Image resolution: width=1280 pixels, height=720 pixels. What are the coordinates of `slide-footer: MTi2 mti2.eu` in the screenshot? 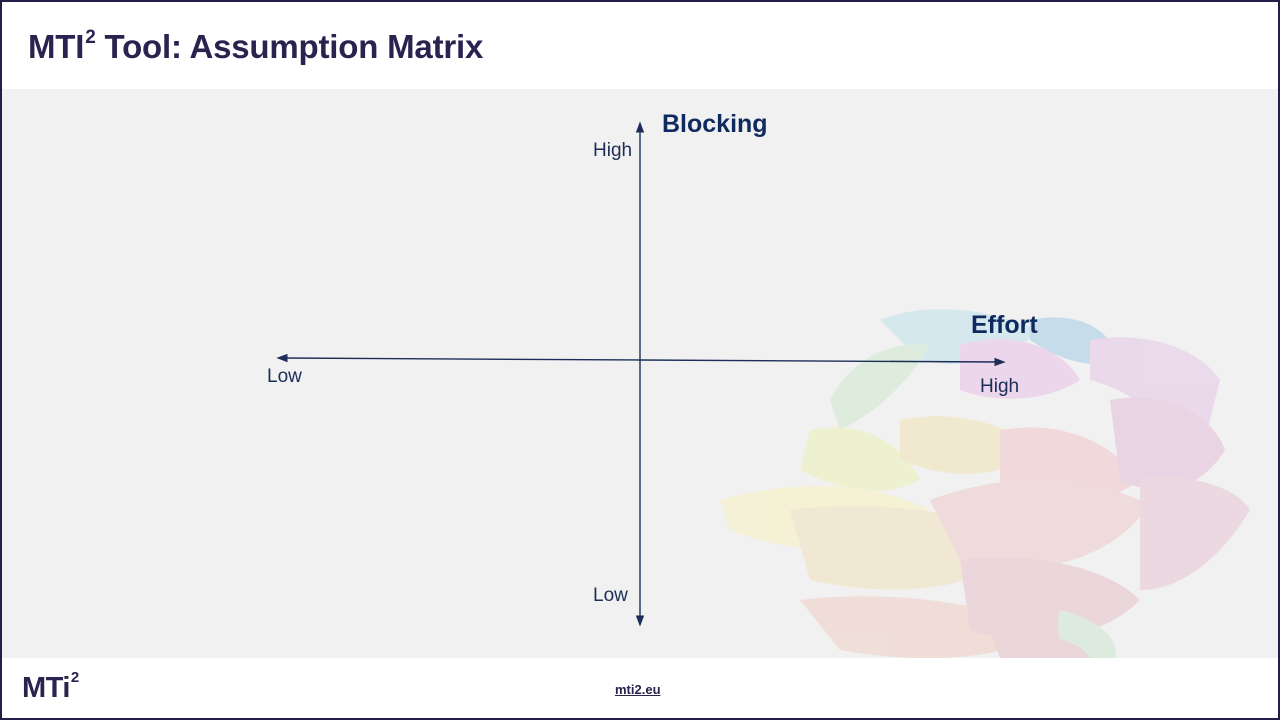 It's located at (640, 689).